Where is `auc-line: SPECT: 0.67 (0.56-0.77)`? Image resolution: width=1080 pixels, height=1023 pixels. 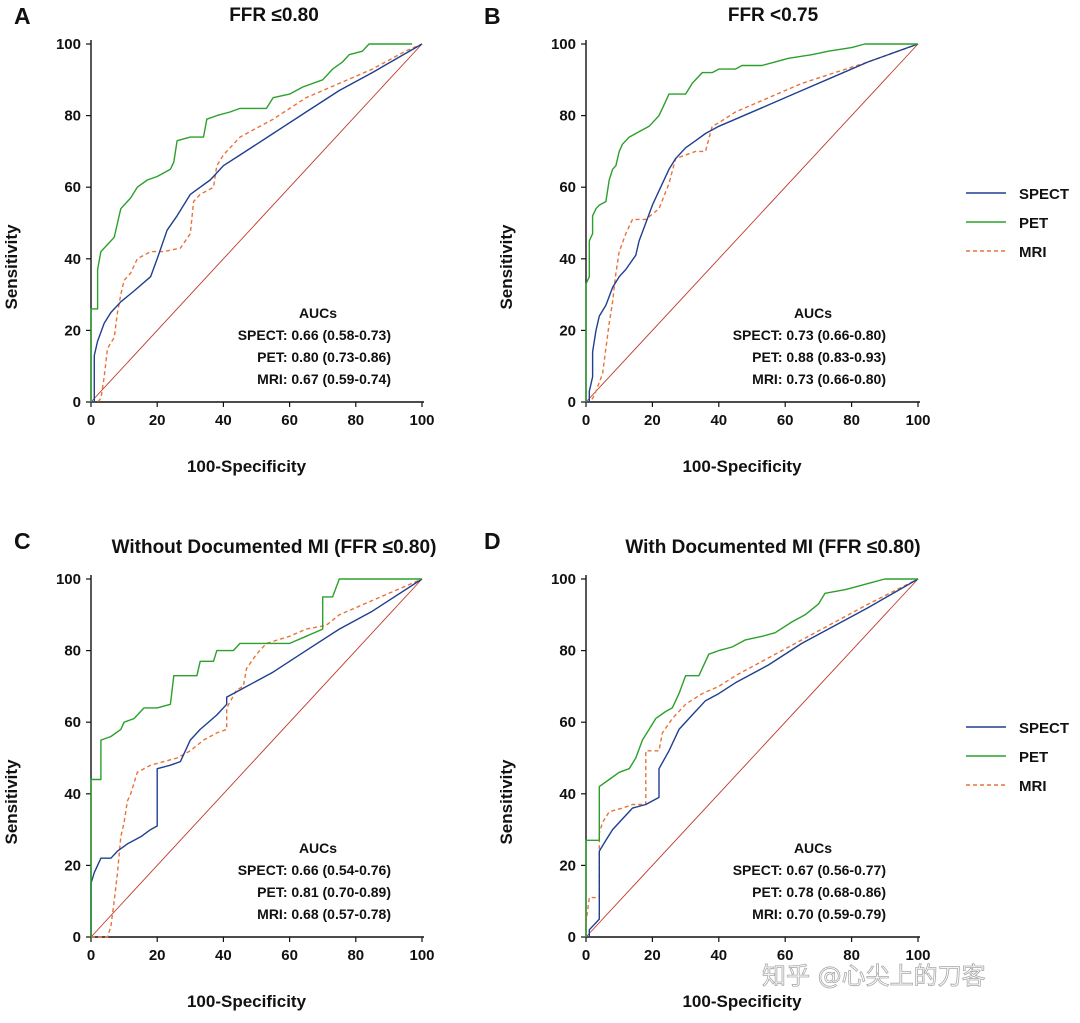
auc-line: SPECT: 0.67 (0.56-0.77) is located at coordinates (809, 870).